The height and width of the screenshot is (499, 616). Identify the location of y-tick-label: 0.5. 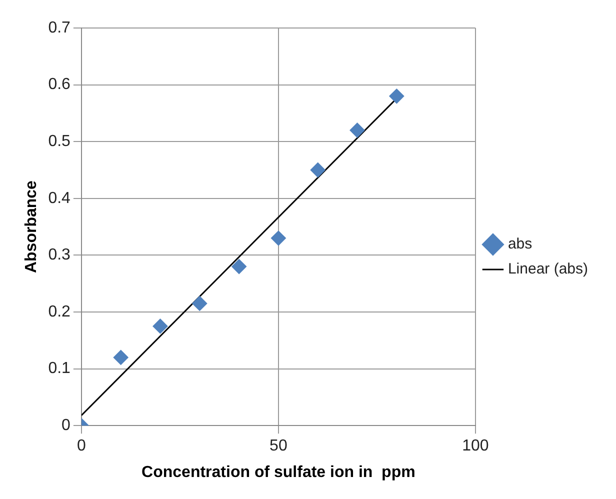
(59, 141).